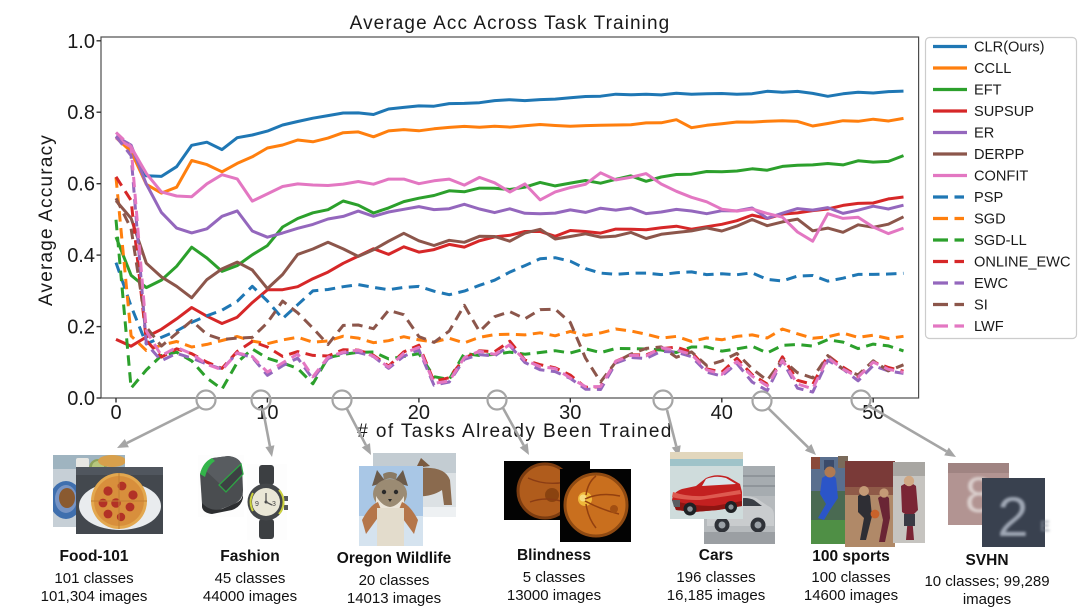  Describe the element at coordinates (1022, 263) in the screenshot. I see `svg-text: ONLINE_EWC` at that location.